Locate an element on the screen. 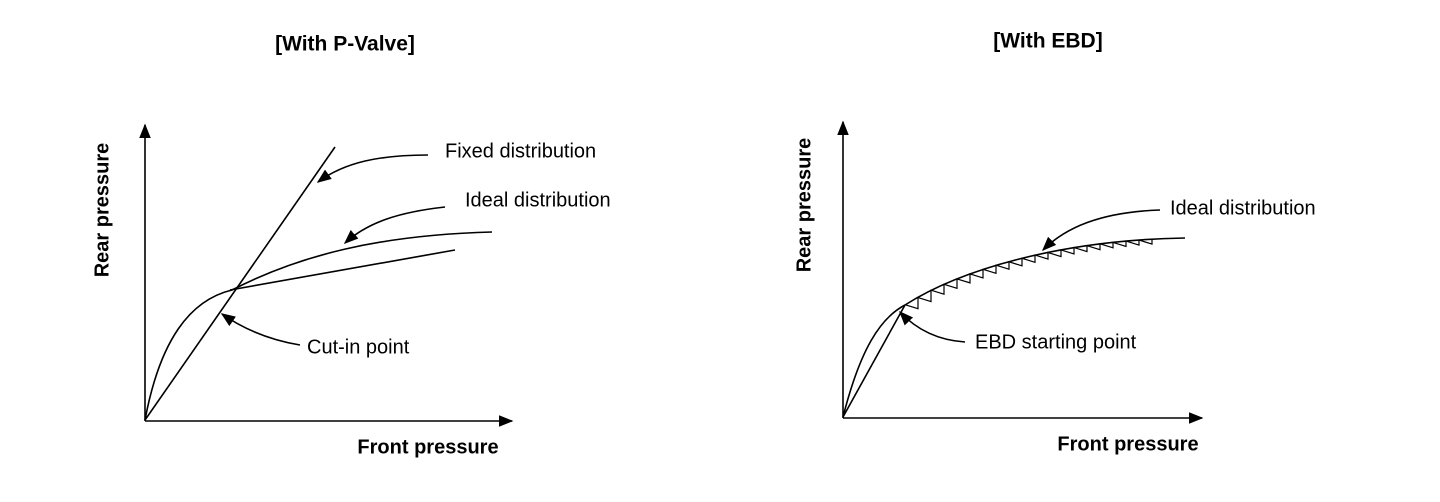 The width and height of the screenshot is (1440, 502). panel-title: [With P-Valve] is located at coordinates (345, 44).